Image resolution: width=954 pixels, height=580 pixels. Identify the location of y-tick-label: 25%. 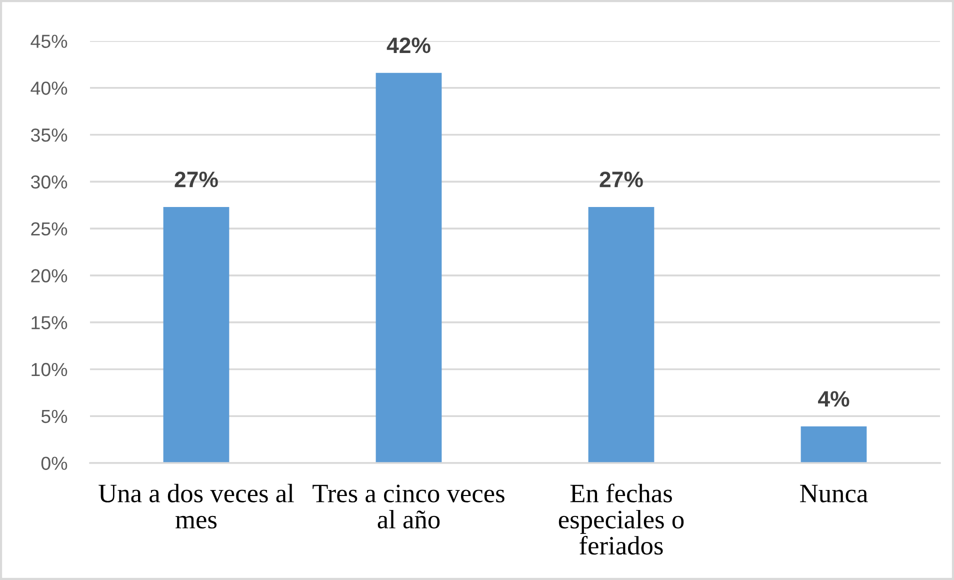
(49, 229).